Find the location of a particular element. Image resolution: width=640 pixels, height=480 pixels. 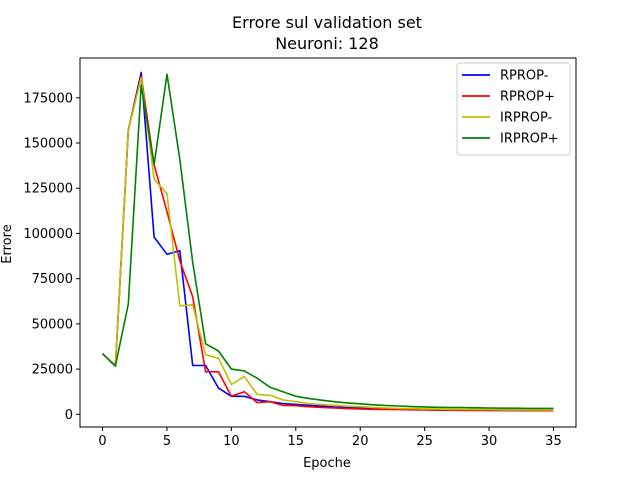

x-tick-label: 10 is located at coordinates (231, 441).